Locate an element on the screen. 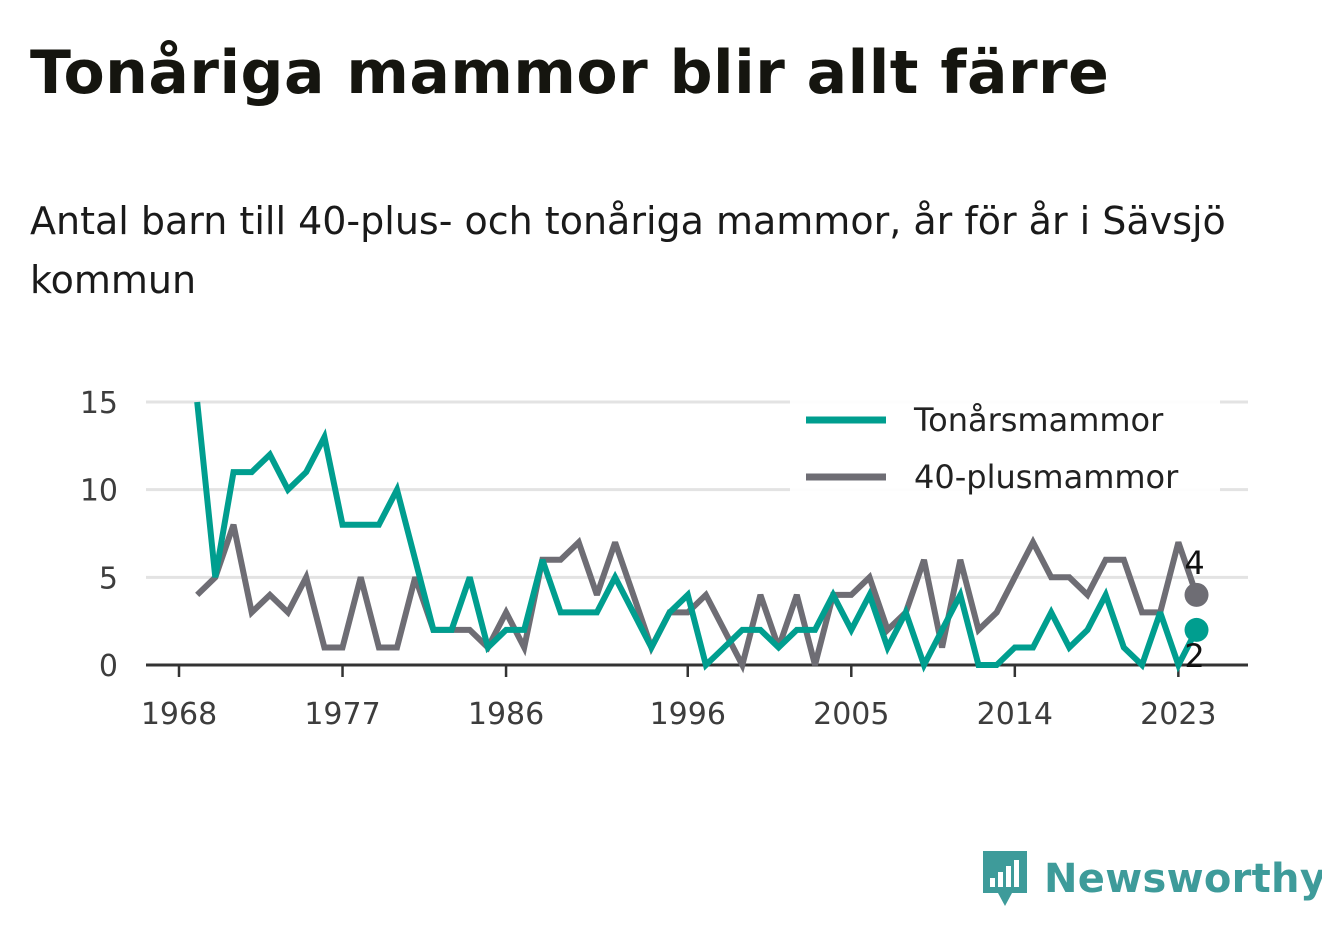  newsworthy-logo-icon is located at coordinates (1005, 878).